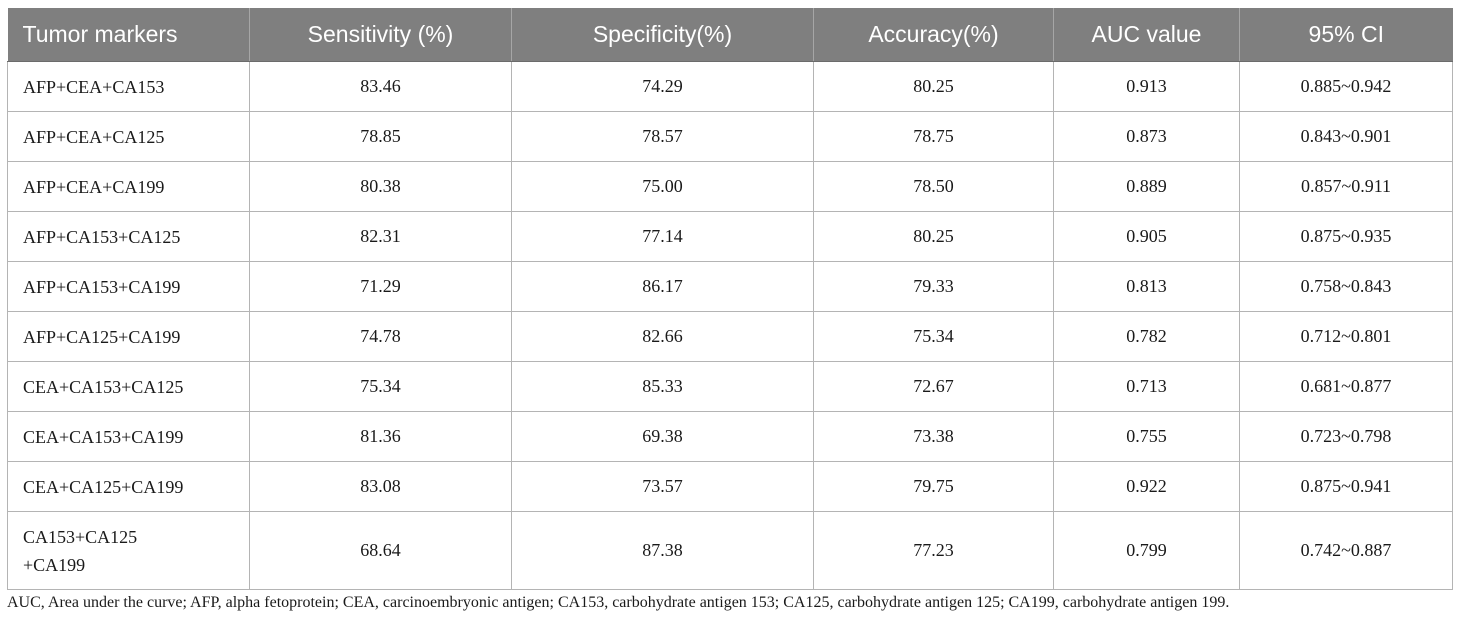  What do you see at coordinates (1146, 186) in the screenshot?
I see `cell-auc-value: 0.889` at bounding box center [1146, 186].